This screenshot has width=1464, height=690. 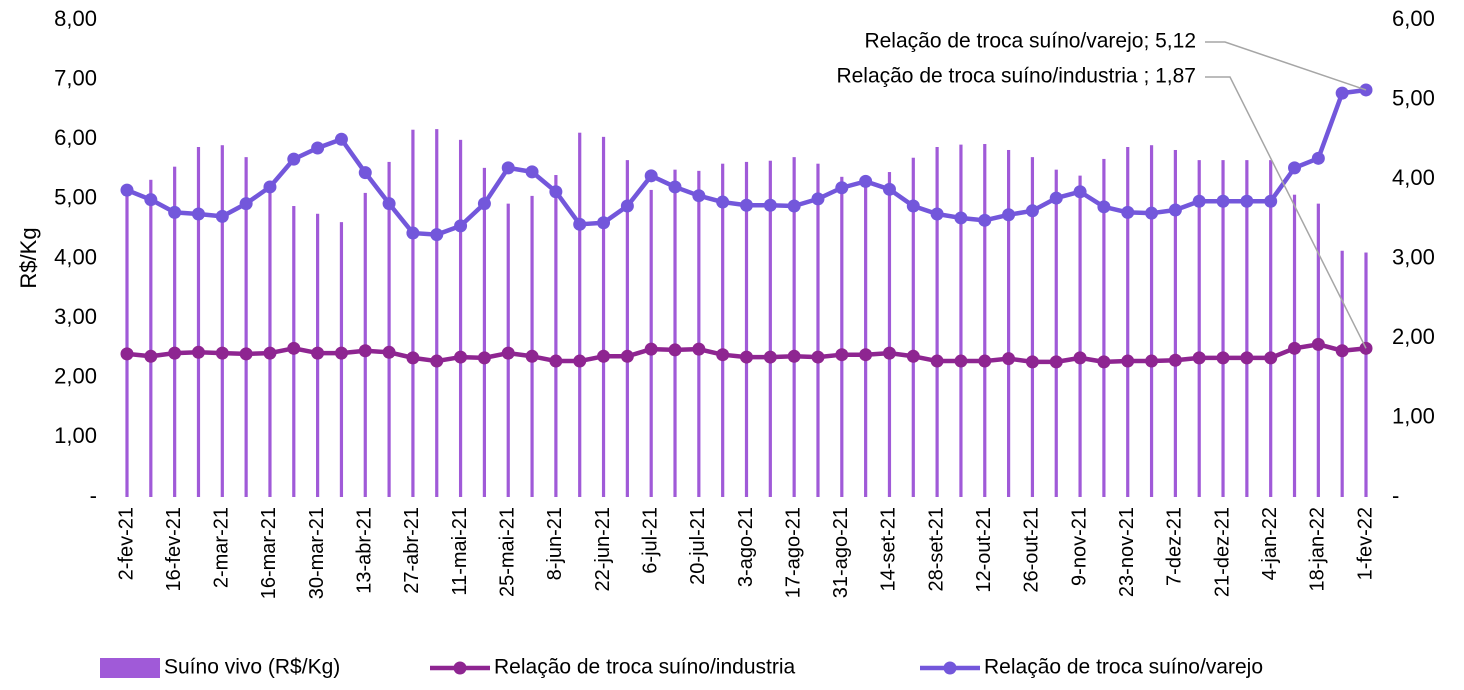 What do you see at coordinates (1079, 546) in the screenshot?
I see `x-tick-label: 9-nov-21` at bounding box center [1079, 546].